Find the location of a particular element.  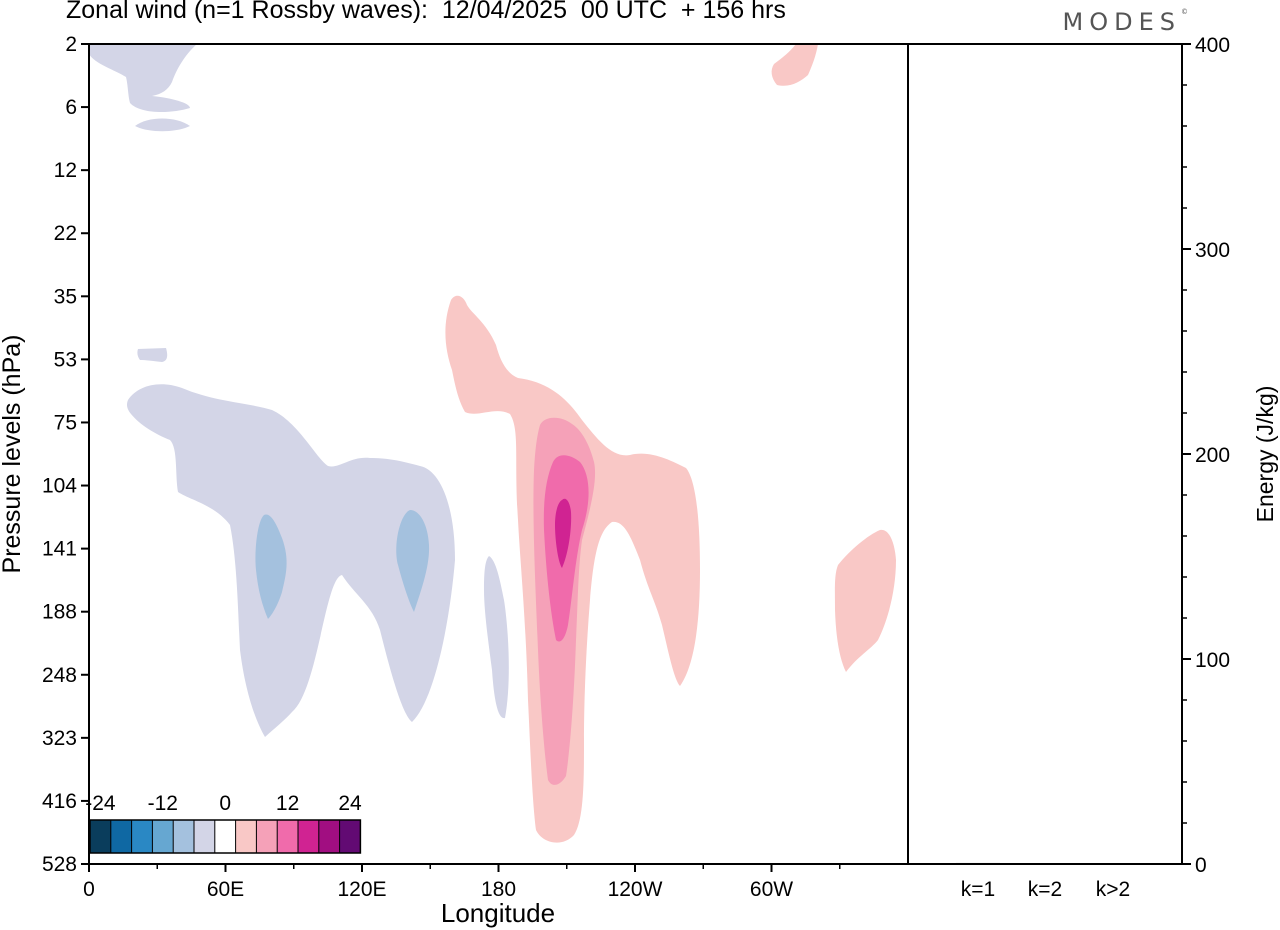

contour-neg-core-145e is located at coordinates (413, 561).